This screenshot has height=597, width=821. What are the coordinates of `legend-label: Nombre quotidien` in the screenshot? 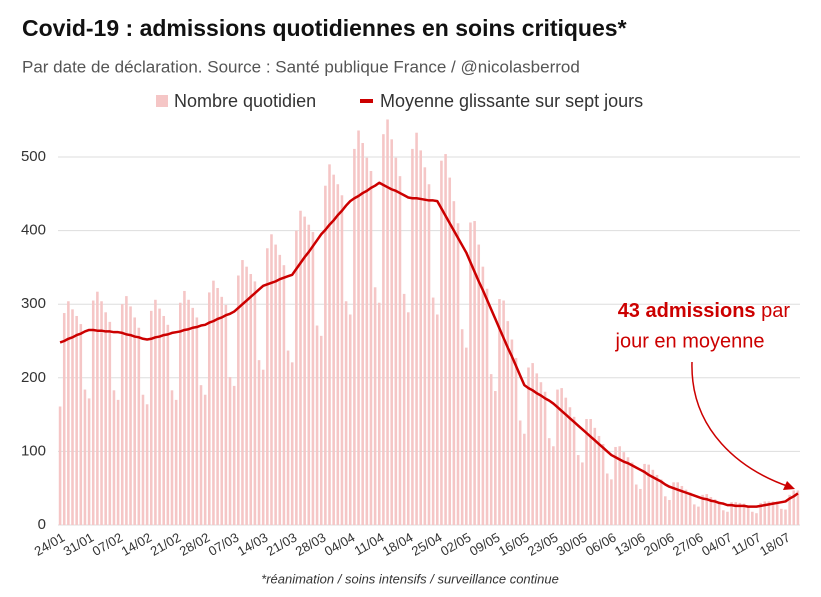 It's located at (245, 101).